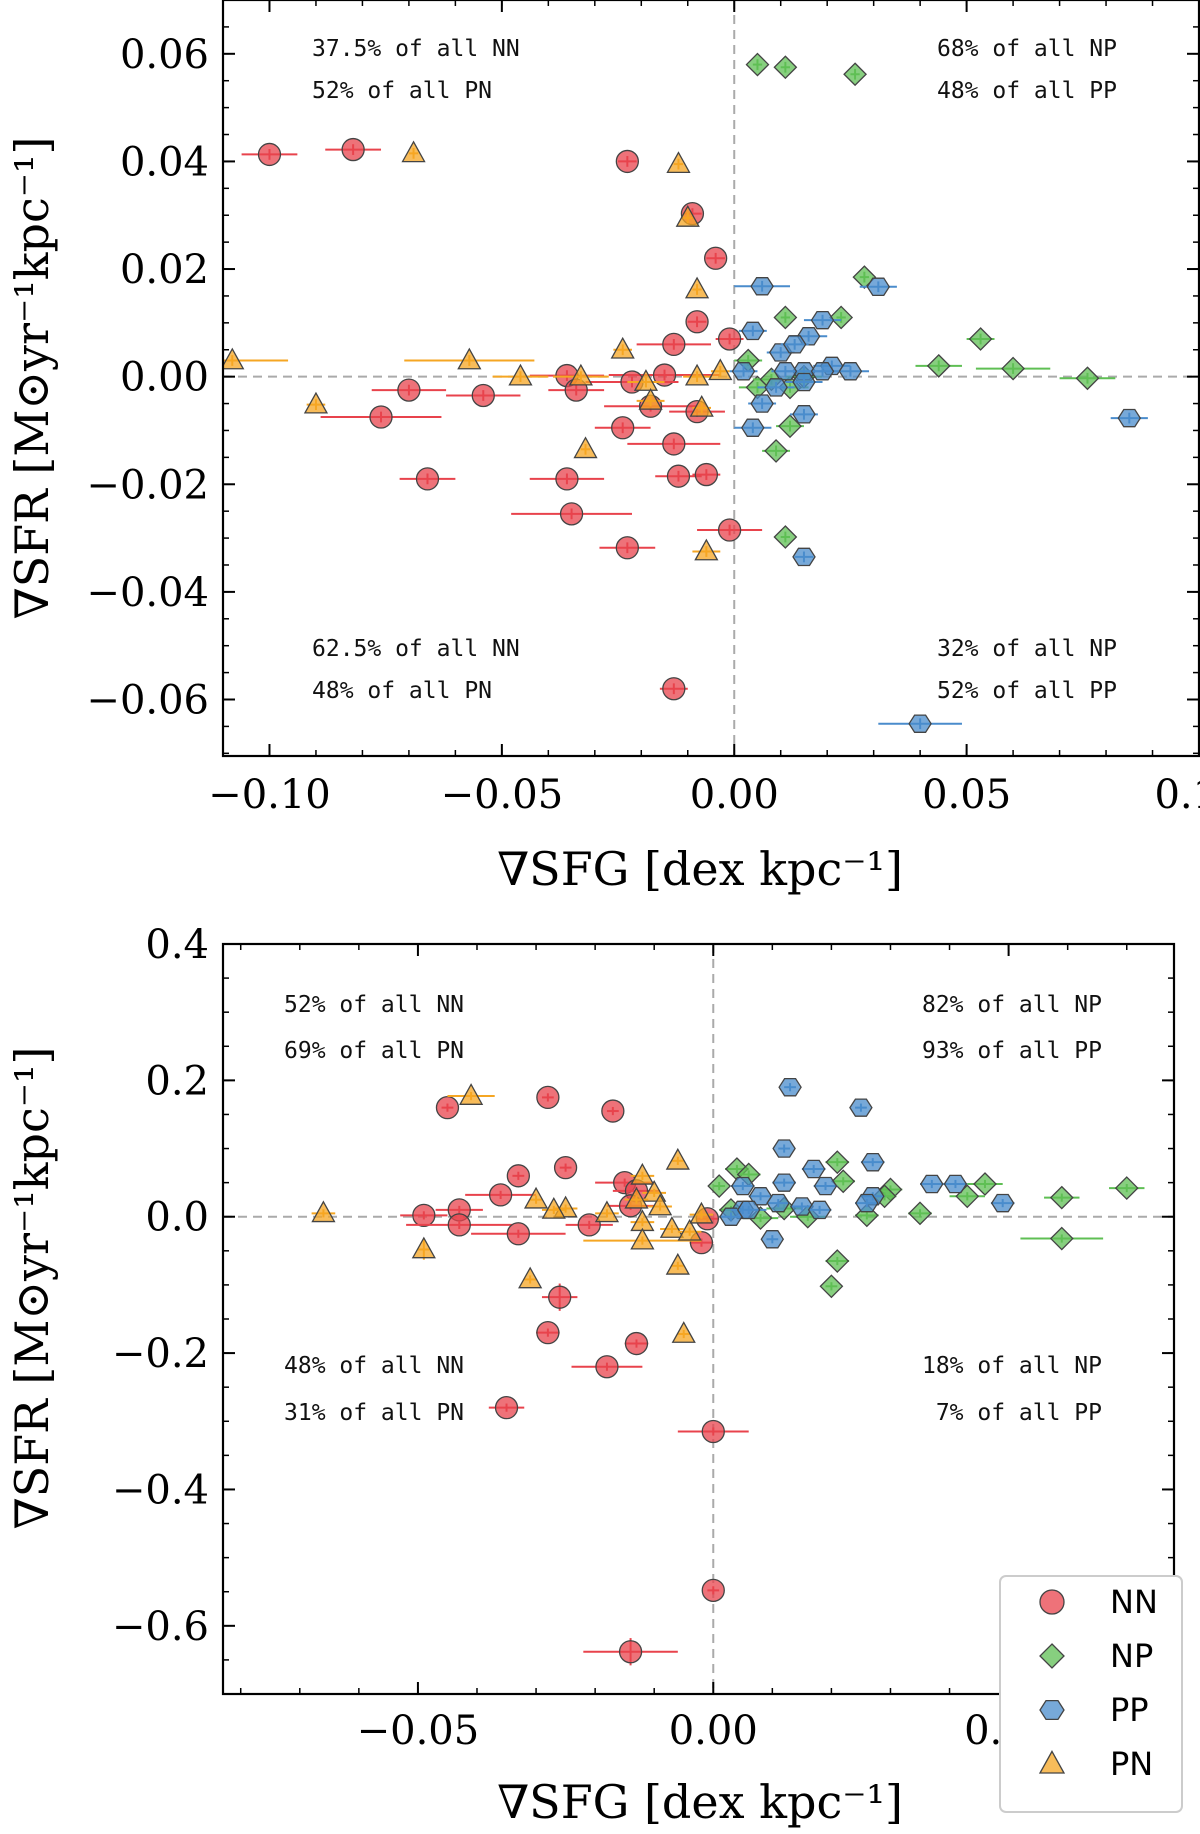 The image size is (1200, 1834). Describe the element at coordinates (177, 1218) in the screenshot. I see `y-tick-label: 0.0` at that location.